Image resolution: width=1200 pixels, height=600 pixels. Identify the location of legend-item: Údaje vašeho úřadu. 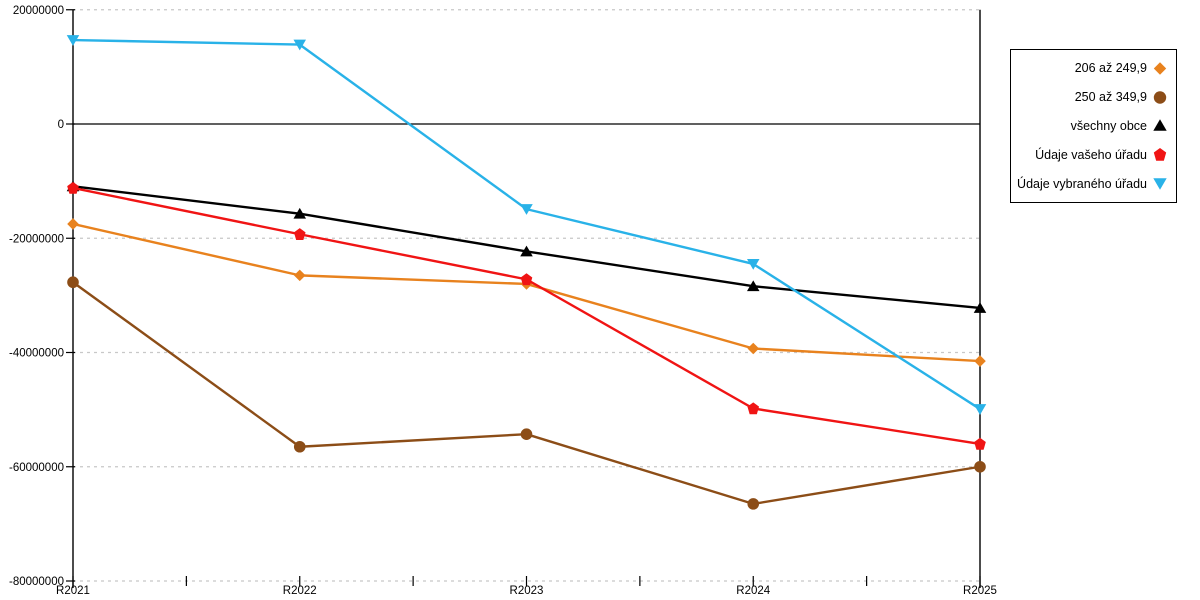
(1093, 154).